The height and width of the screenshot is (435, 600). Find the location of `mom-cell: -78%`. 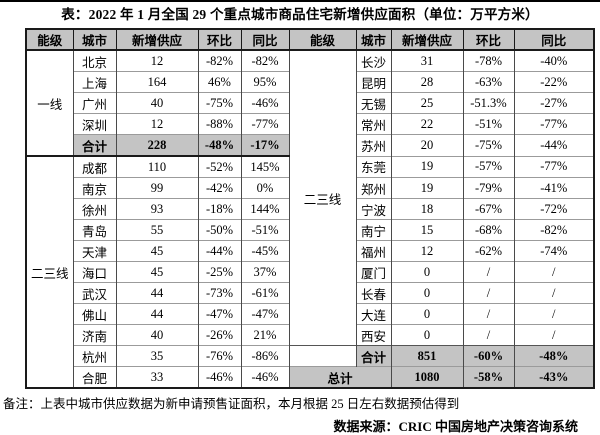

mom-cell: -78% is located at coordinates (488, 60).